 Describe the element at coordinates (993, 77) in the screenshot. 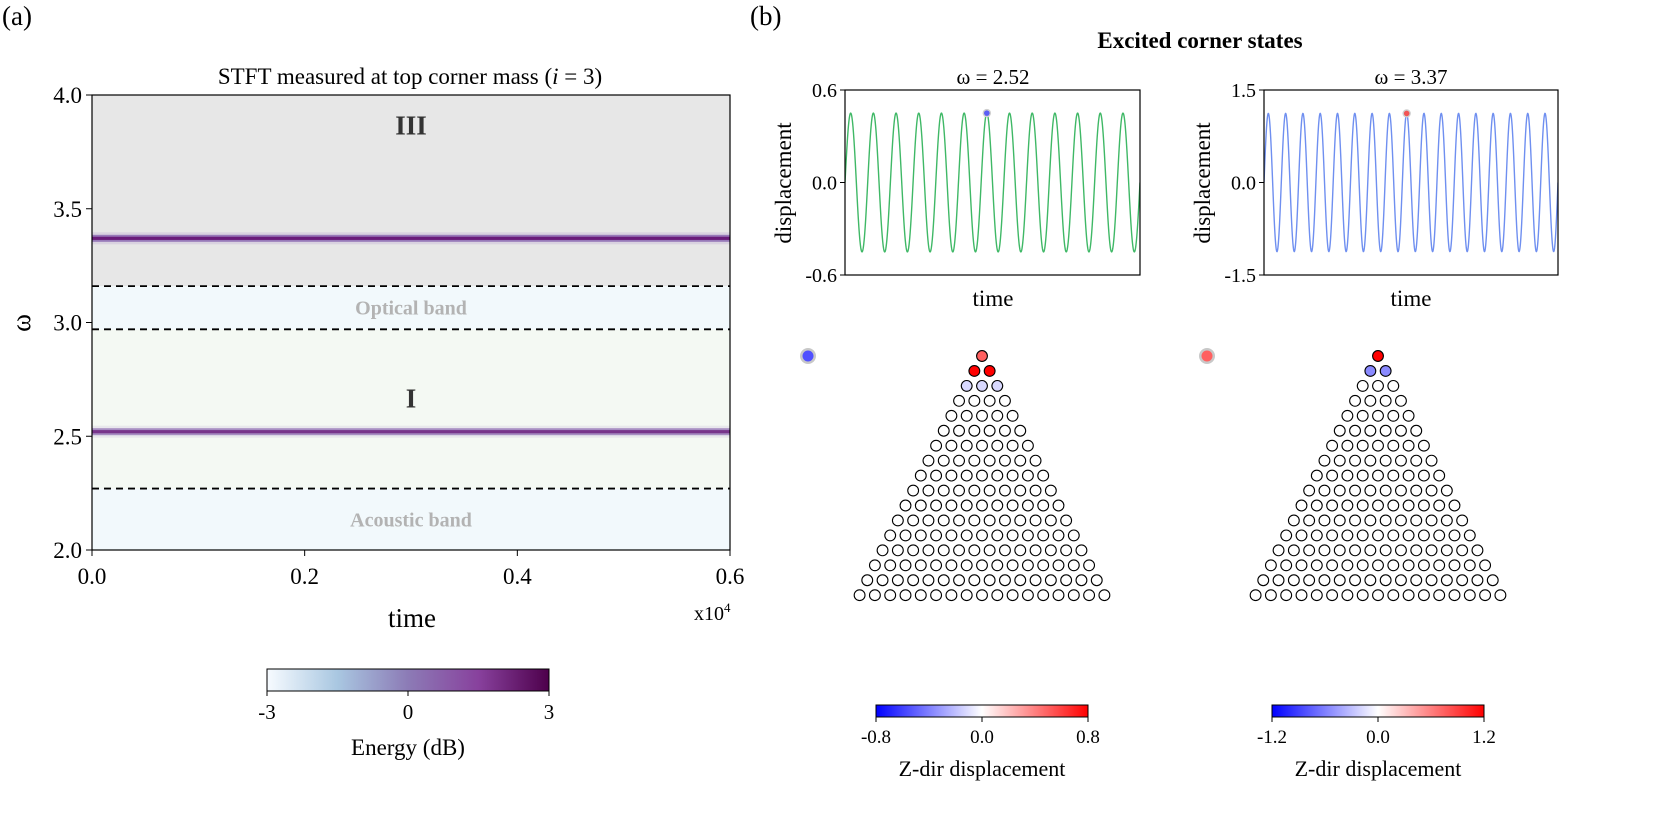

I see `ts1-title: ω = 2.52` at that location.